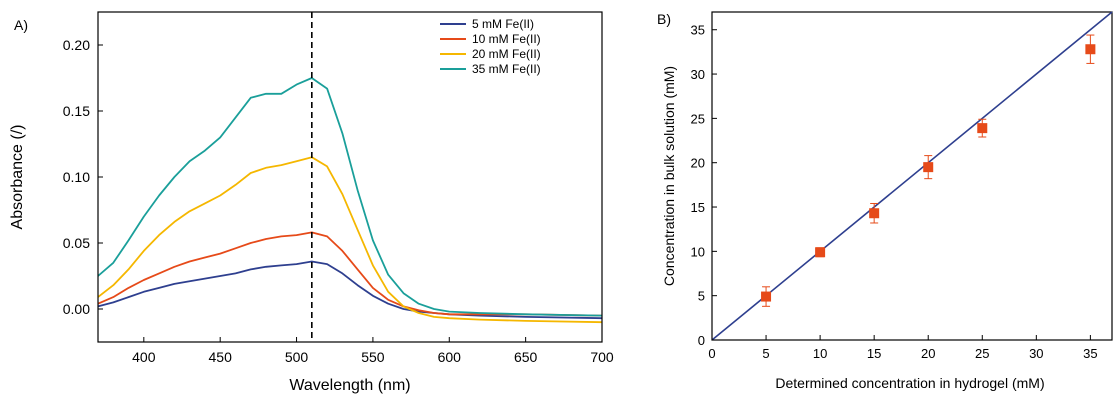 The height and width of the screenshot is (394, 1118). What do you see at coordinates (76, 111) in the screenshot?
I see `y-tick-label: 0.15` at bounding box center [76, 111].